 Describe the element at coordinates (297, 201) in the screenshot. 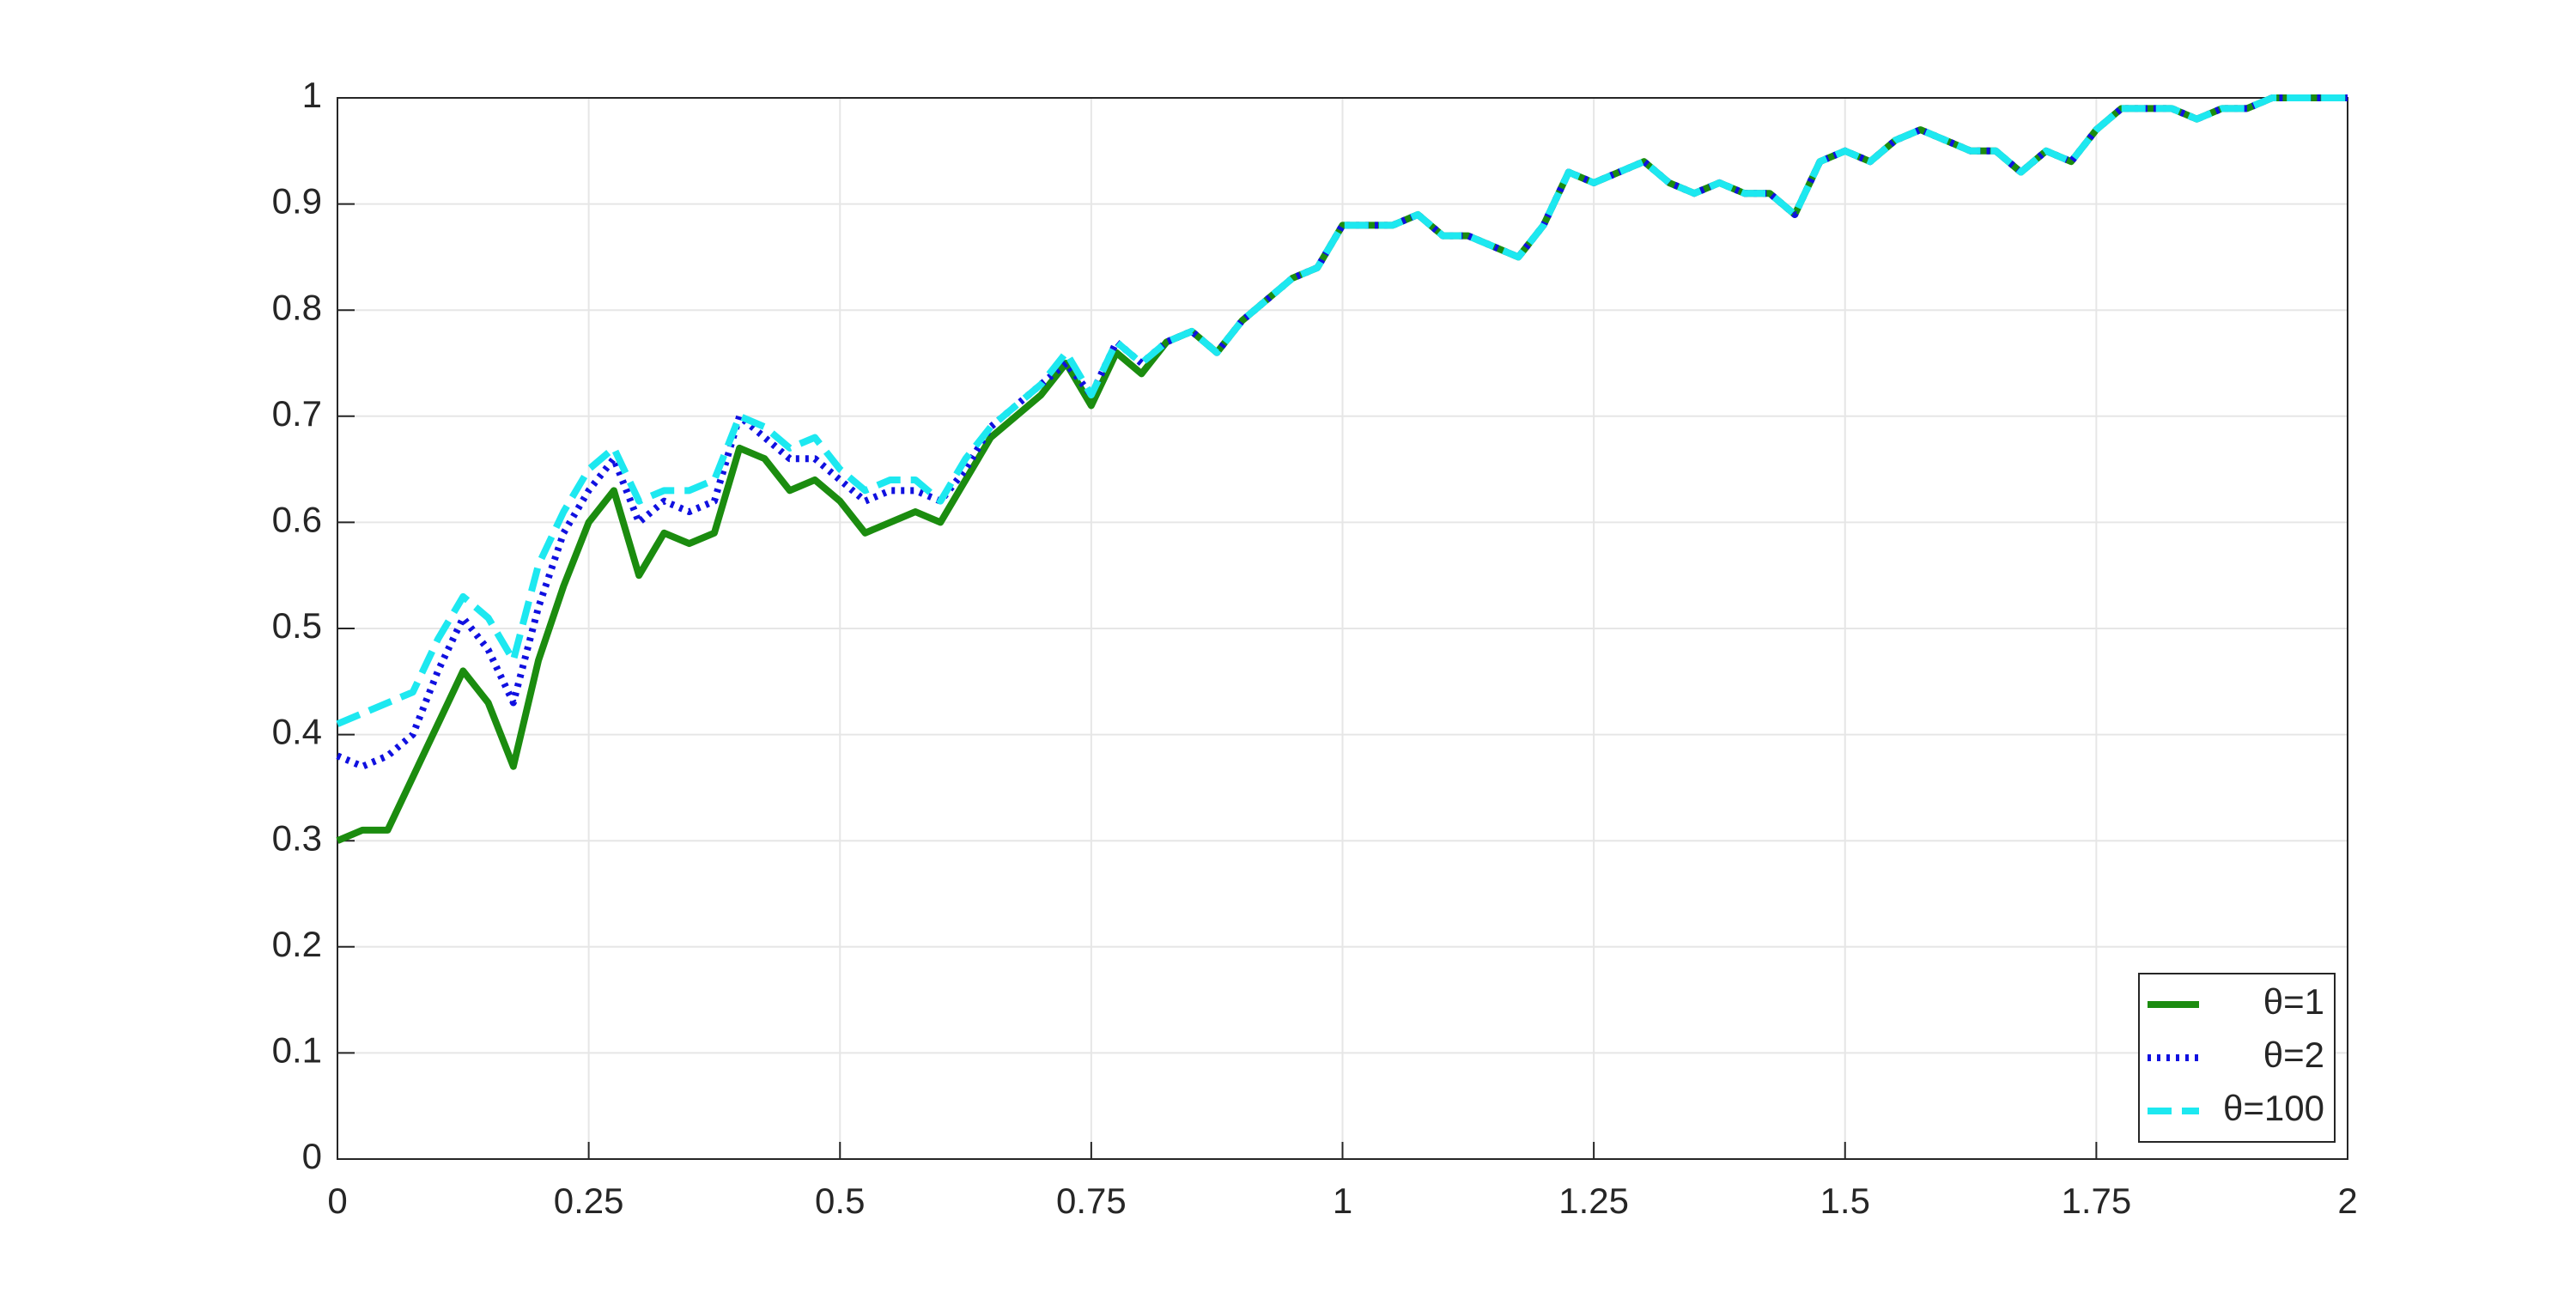

I see `y-tick-label: 0.9` at that location.